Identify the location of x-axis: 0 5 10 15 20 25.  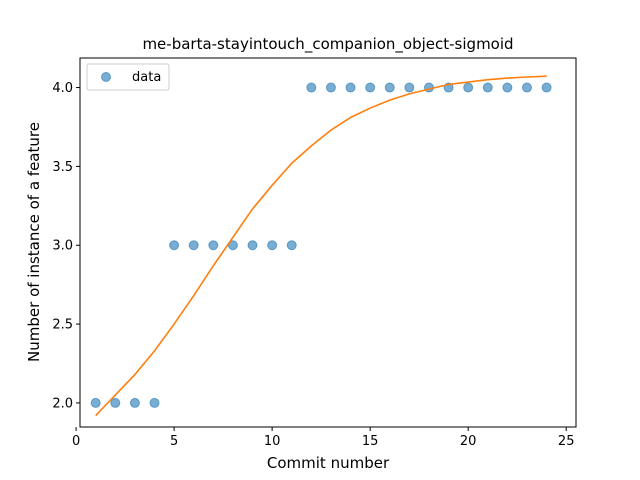
(323, 438).